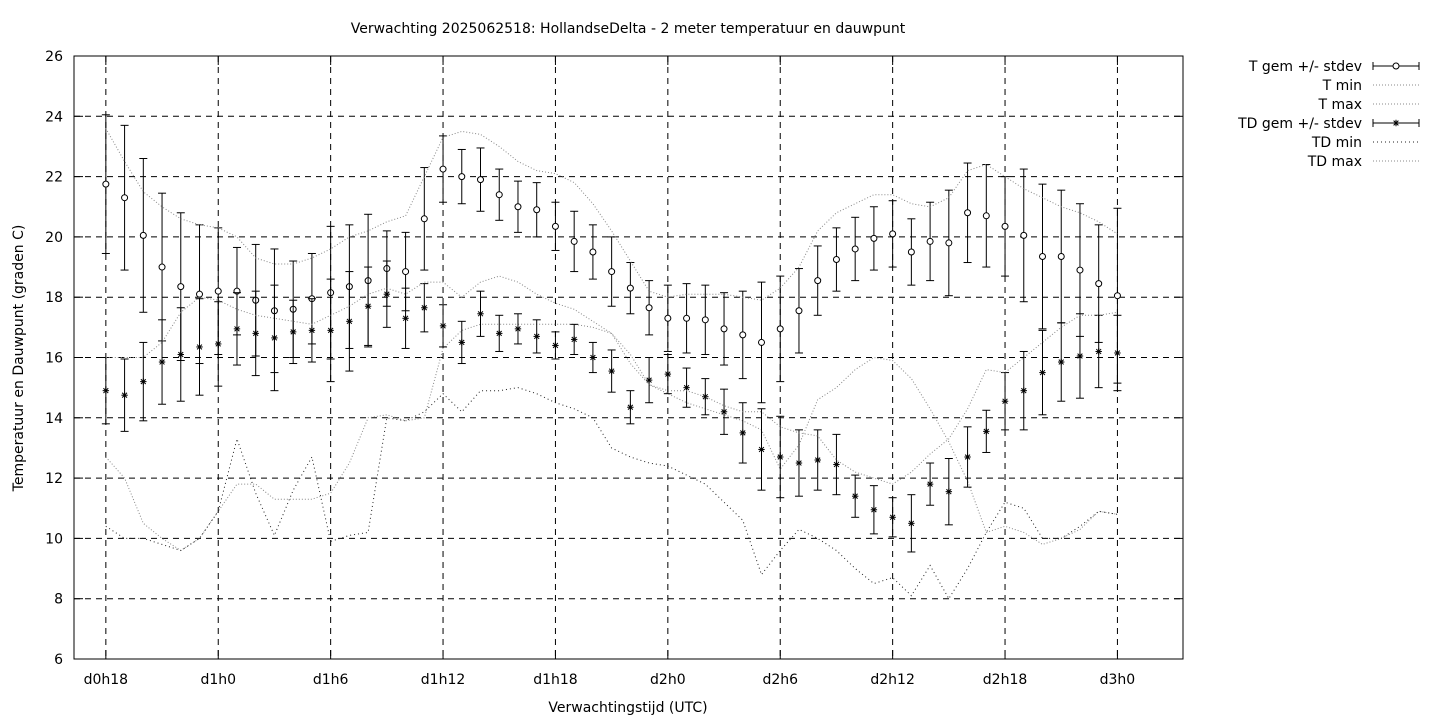 This screenshot has width=1440, height=720. I want to click on x-tick-label: d2h18, so click(1005, 680).